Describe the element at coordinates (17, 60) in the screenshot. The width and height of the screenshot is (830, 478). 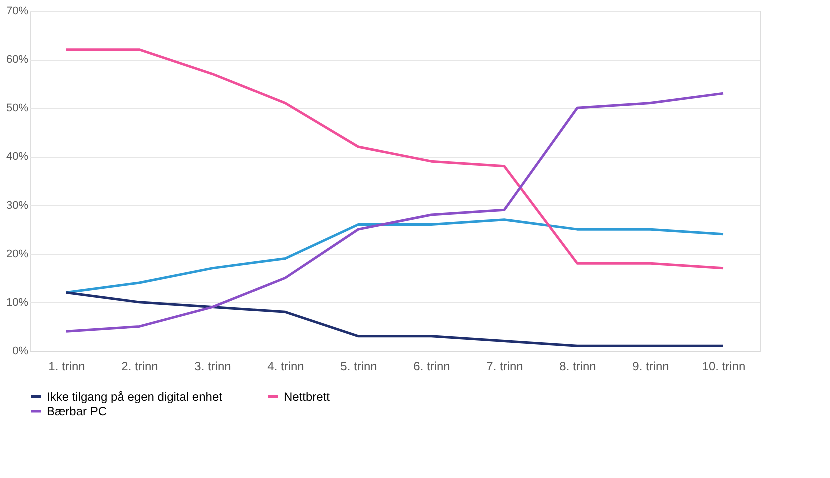
I see `y-tick-label: 60%` at that location.